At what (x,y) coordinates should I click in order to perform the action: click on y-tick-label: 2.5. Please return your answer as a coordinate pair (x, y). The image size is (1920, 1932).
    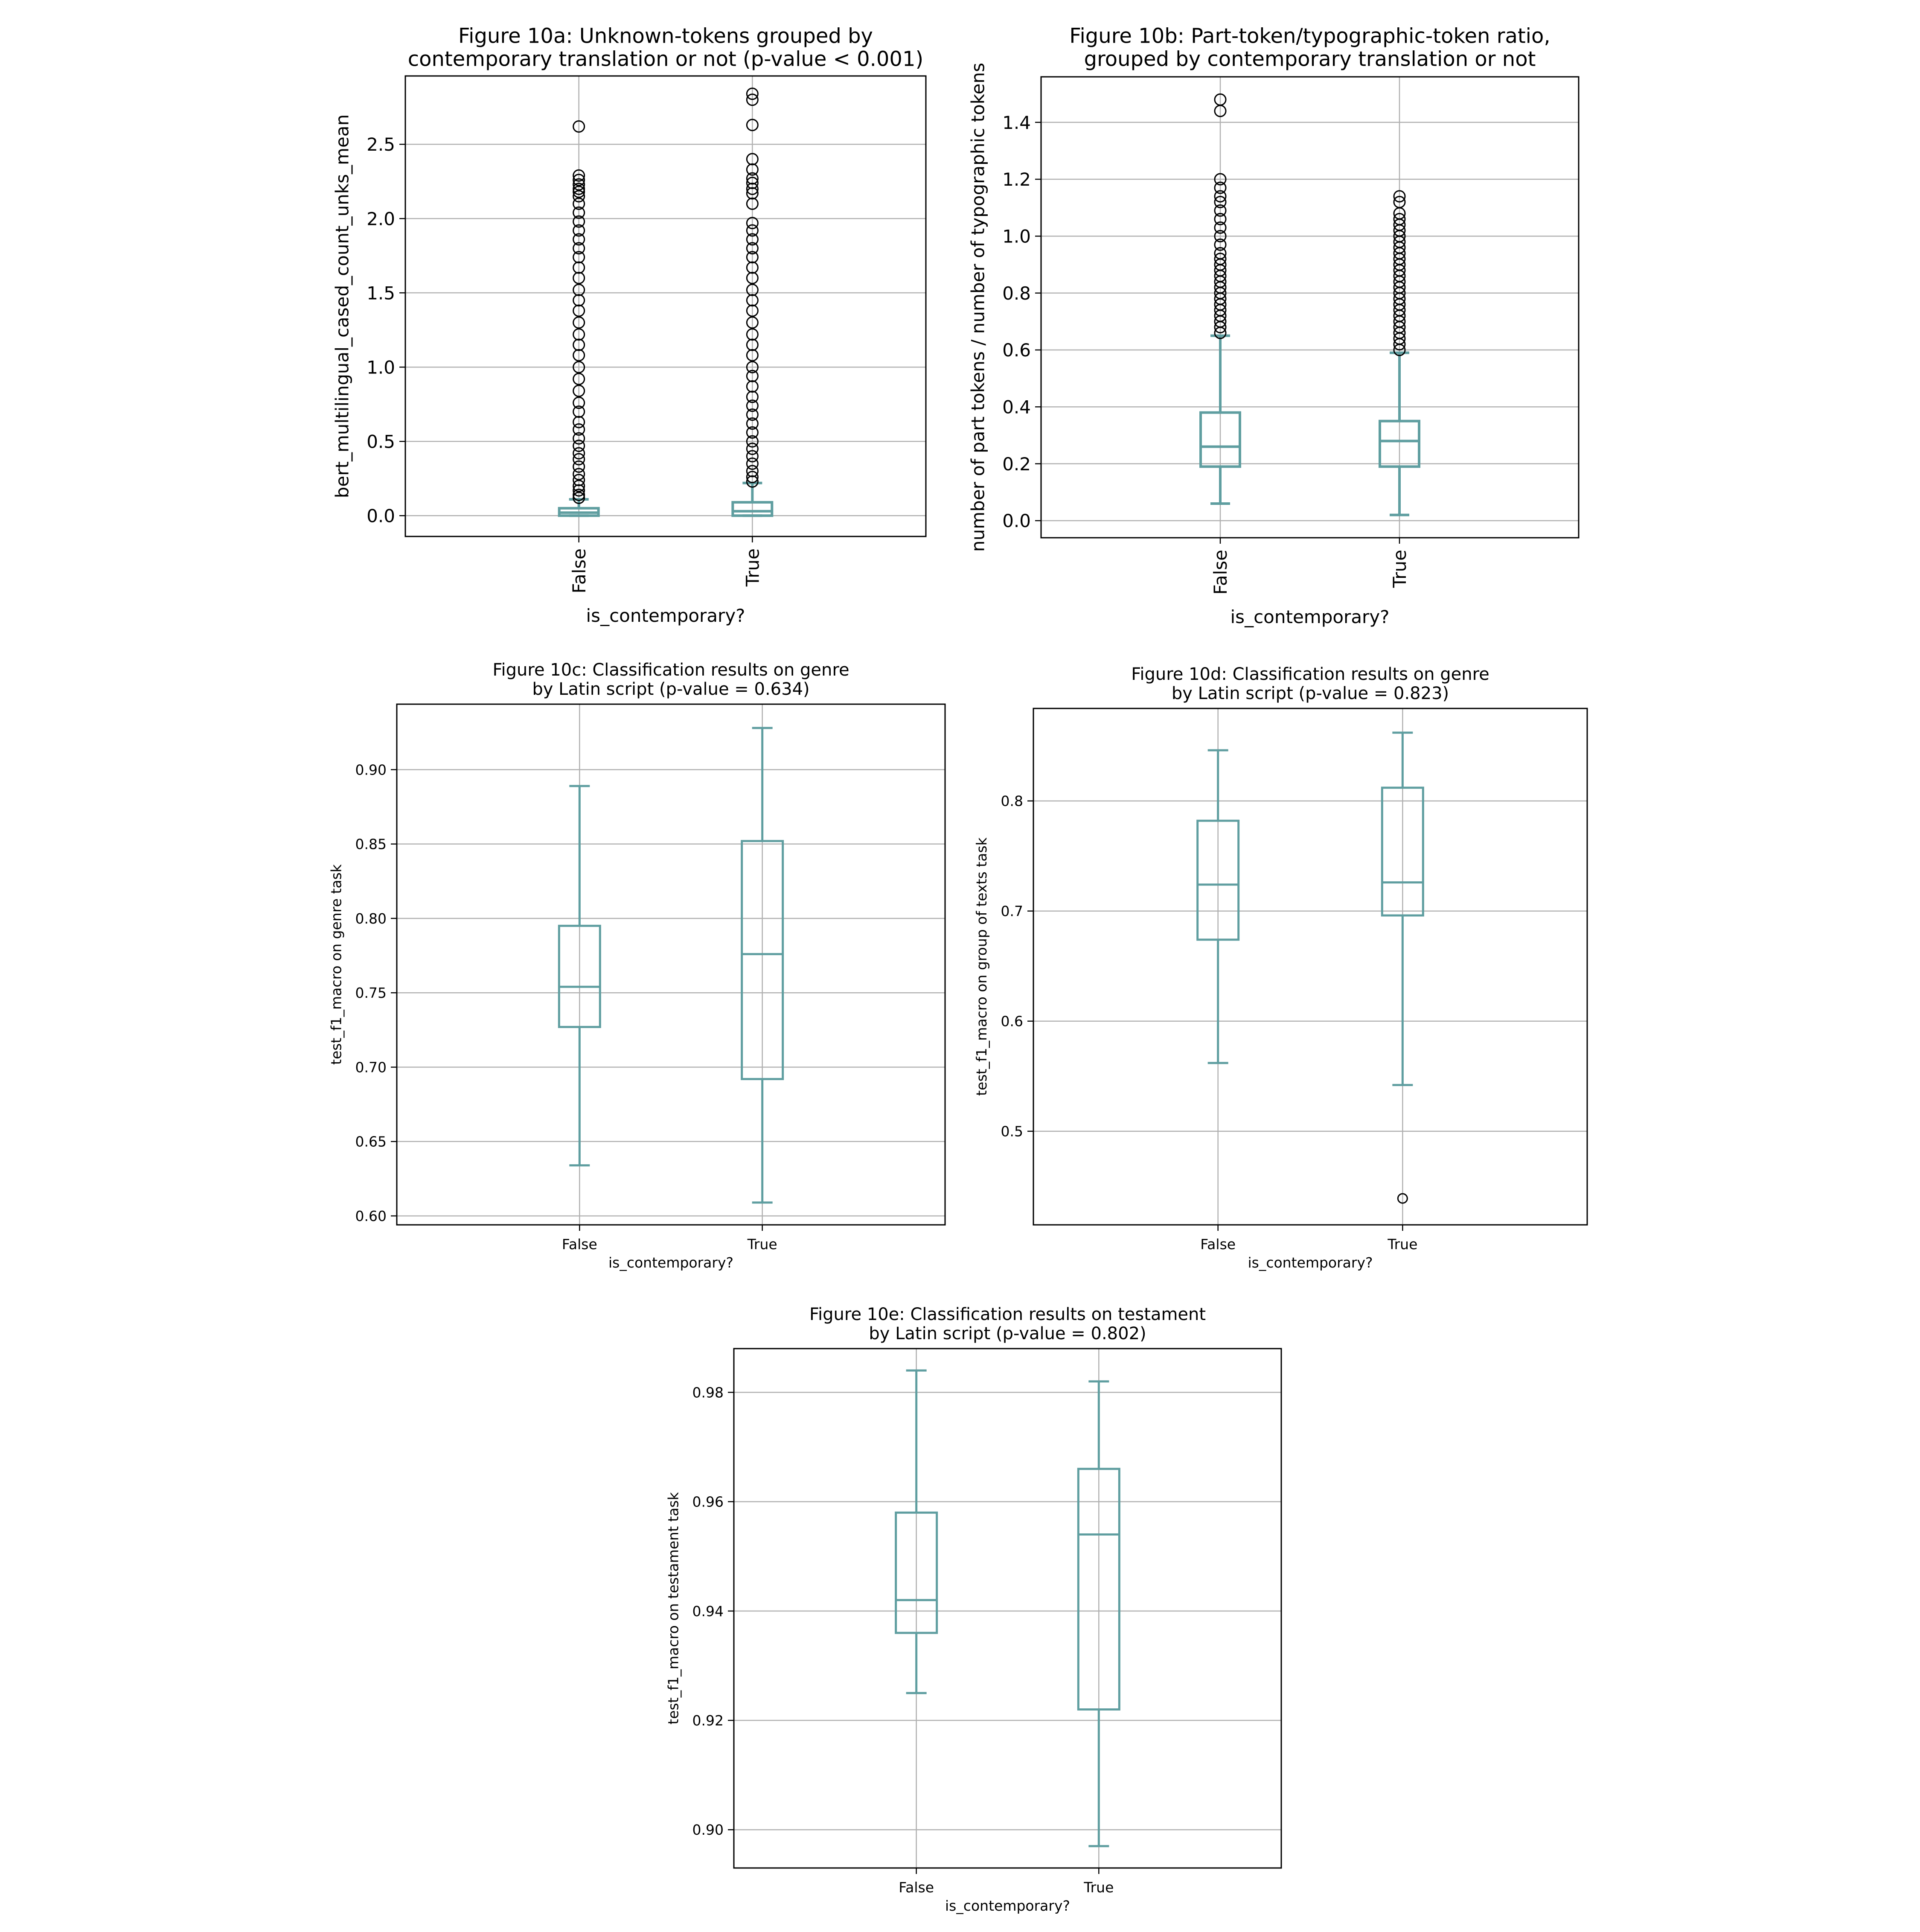
    Looking at the image, I should click on (381, 144).